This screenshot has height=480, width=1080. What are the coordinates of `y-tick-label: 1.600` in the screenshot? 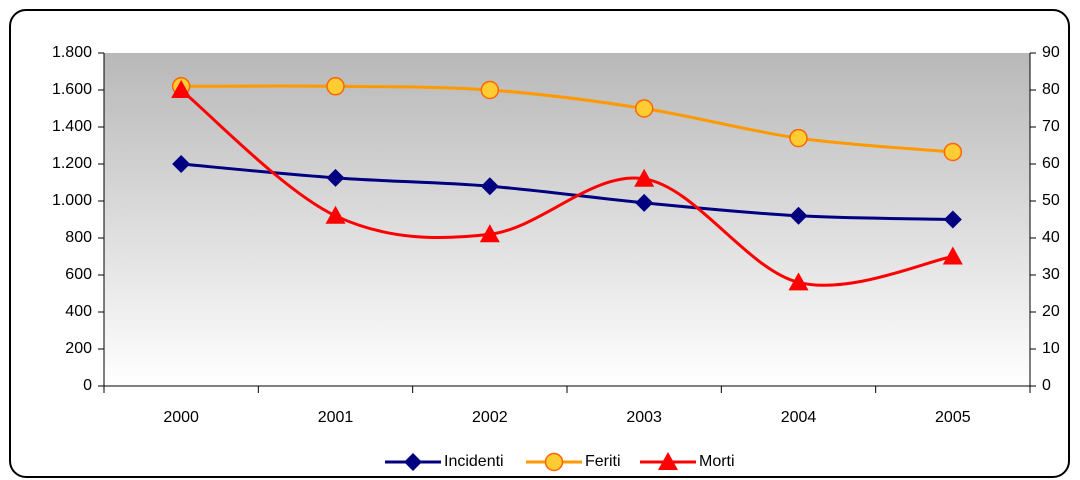 It's located at (72, 89).